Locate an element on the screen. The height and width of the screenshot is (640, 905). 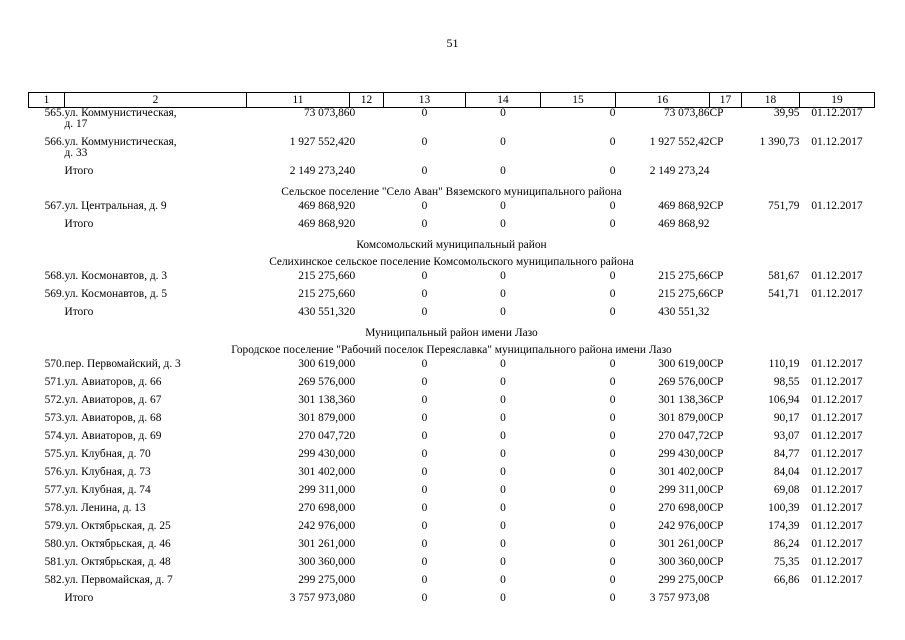
cell-col-16: 469 868,92 is located at coordinates (684, 224).